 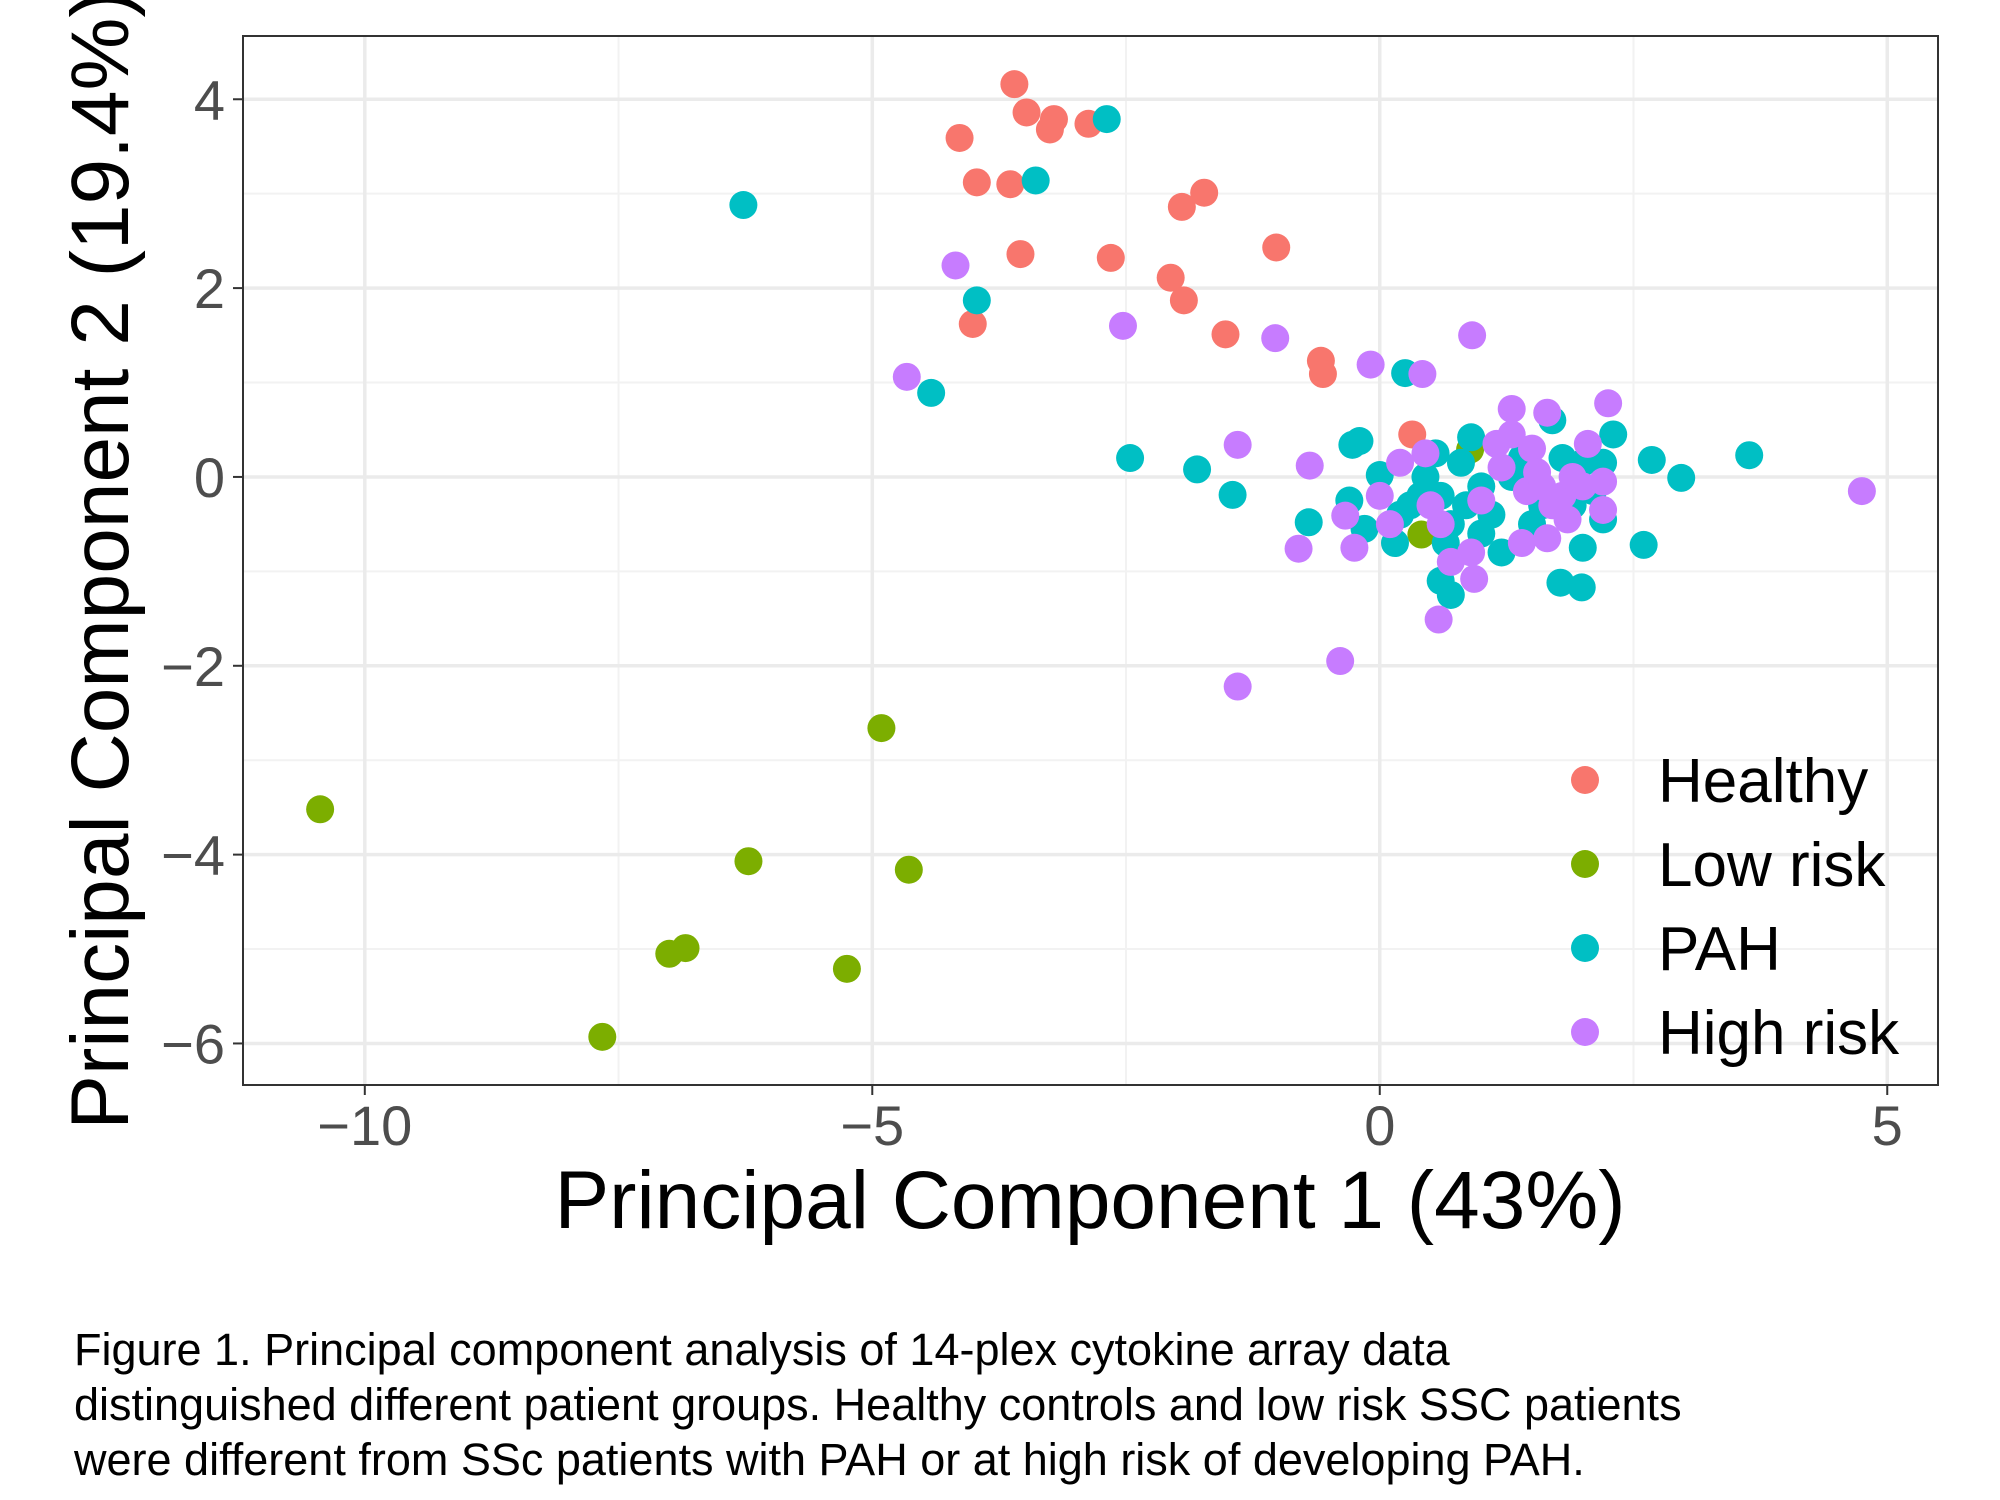 What do you see at coordinates (1585, 948) in the screenshot?
I see `legend-key-pah` at bounding box center [1585, 948].